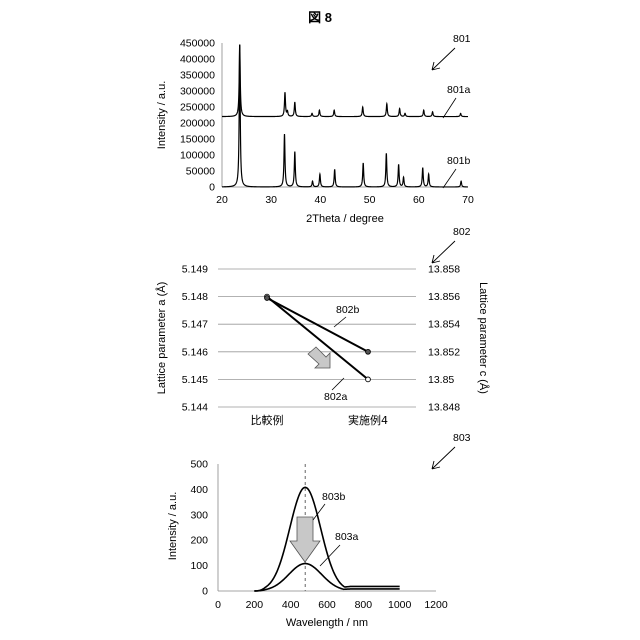 The height and width of the screenshot is (640, 640). Describe the element at coordinates (199, 465) in the screenshot. I see `emission-y-tick-label: 500` at that location.